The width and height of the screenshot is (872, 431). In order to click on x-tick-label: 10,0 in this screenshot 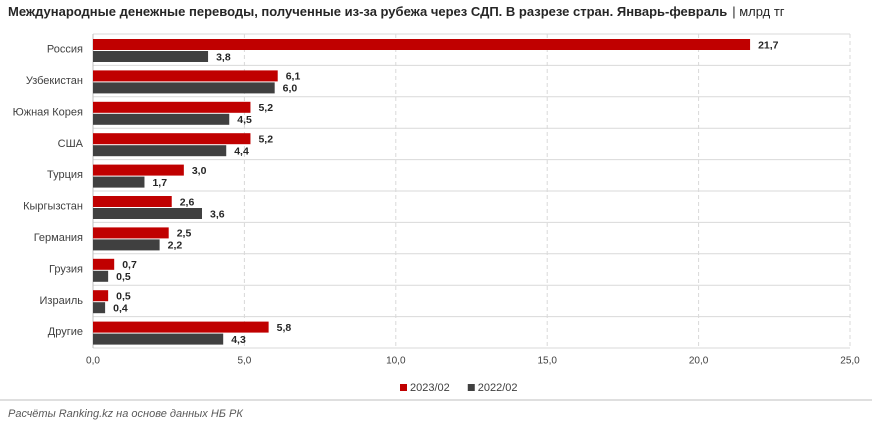, I will do `click(396, 361)`.